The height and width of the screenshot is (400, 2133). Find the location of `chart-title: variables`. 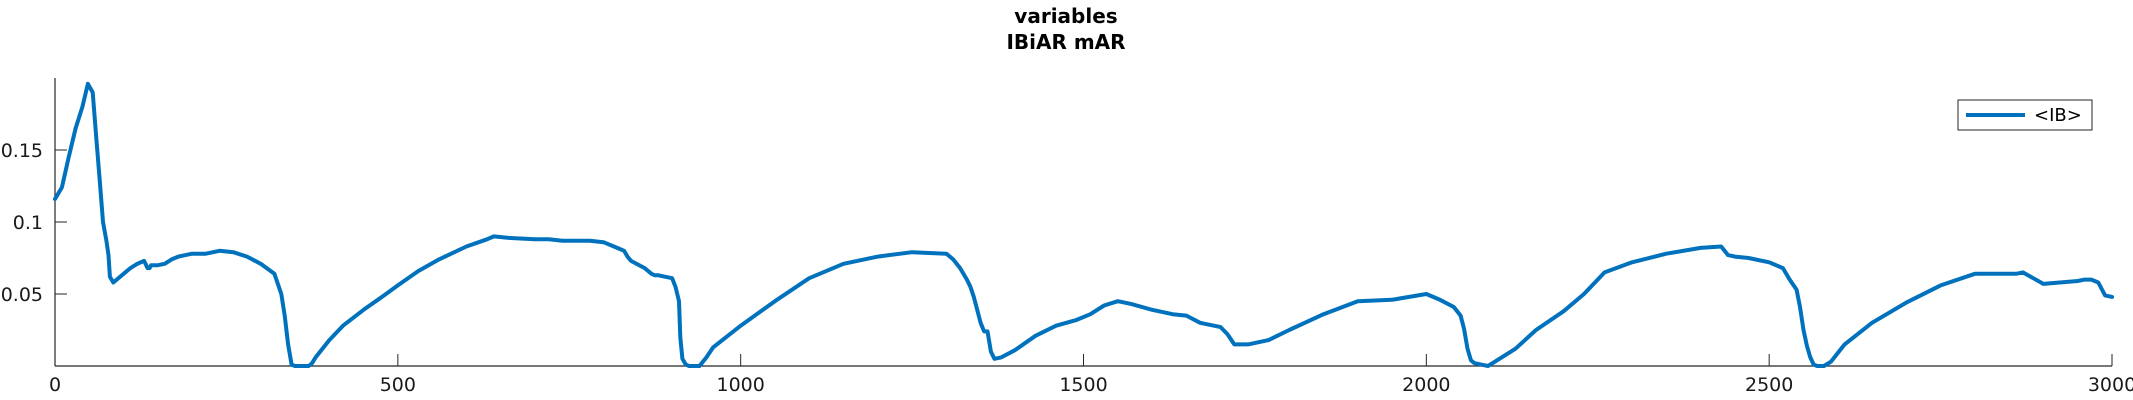

chart-title: variables is located at coordinates (1065, 16).